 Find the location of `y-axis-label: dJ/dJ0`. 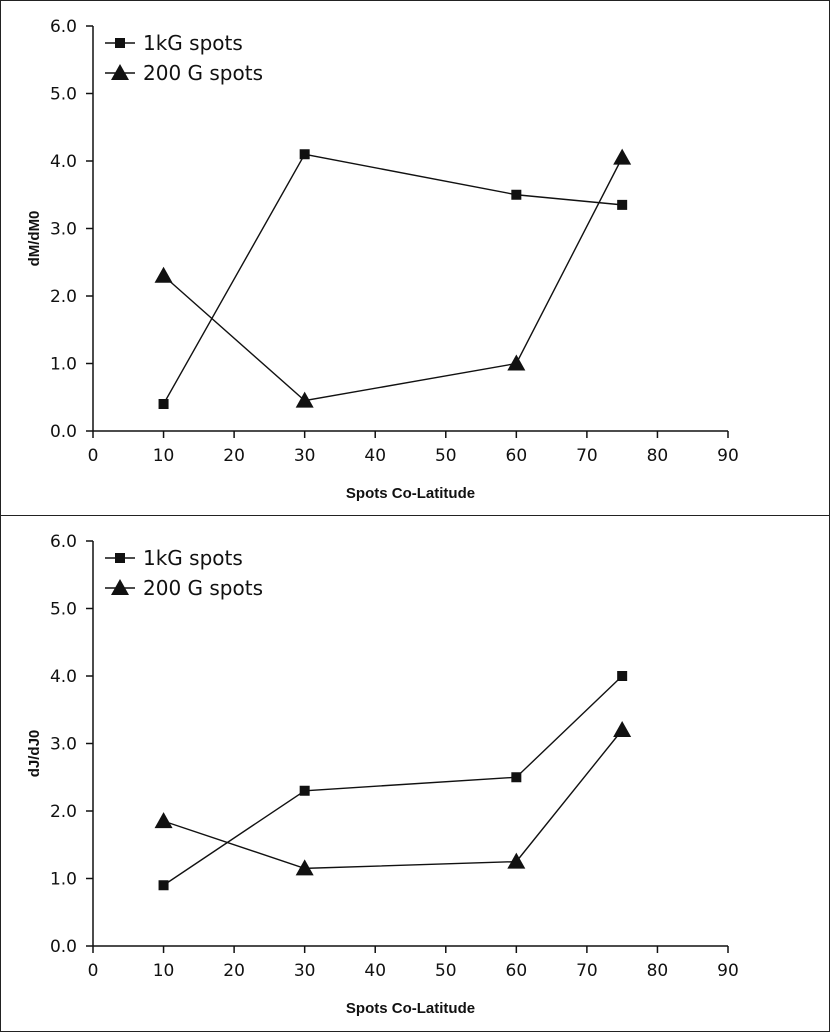

y-axis-label: dJ/dJ0 is located at coordinates (34, 754).